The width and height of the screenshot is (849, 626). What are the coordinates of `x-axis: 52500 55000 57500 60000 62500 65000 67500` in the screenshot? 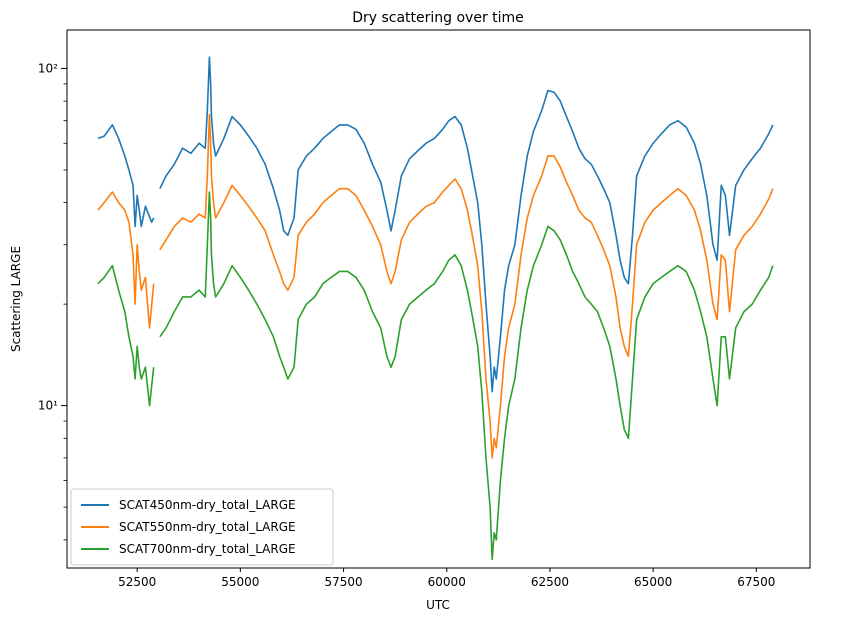 It's located at (446, 578).